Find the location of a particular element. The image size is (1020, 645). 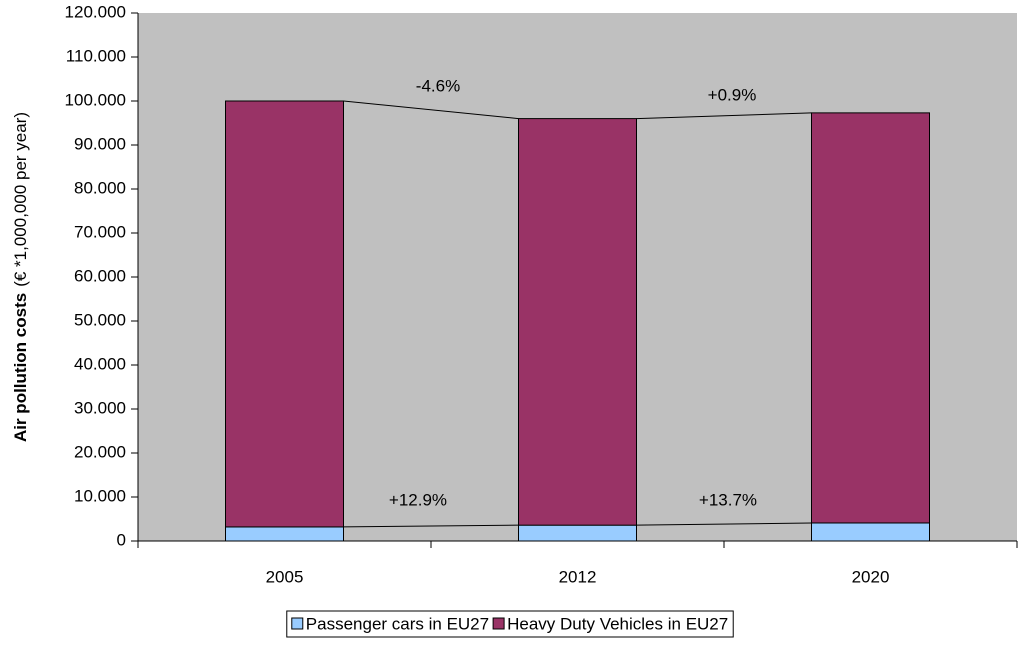

y-label-unit: (€ *1,000,000 per year) is located at coordinates (20, 199).